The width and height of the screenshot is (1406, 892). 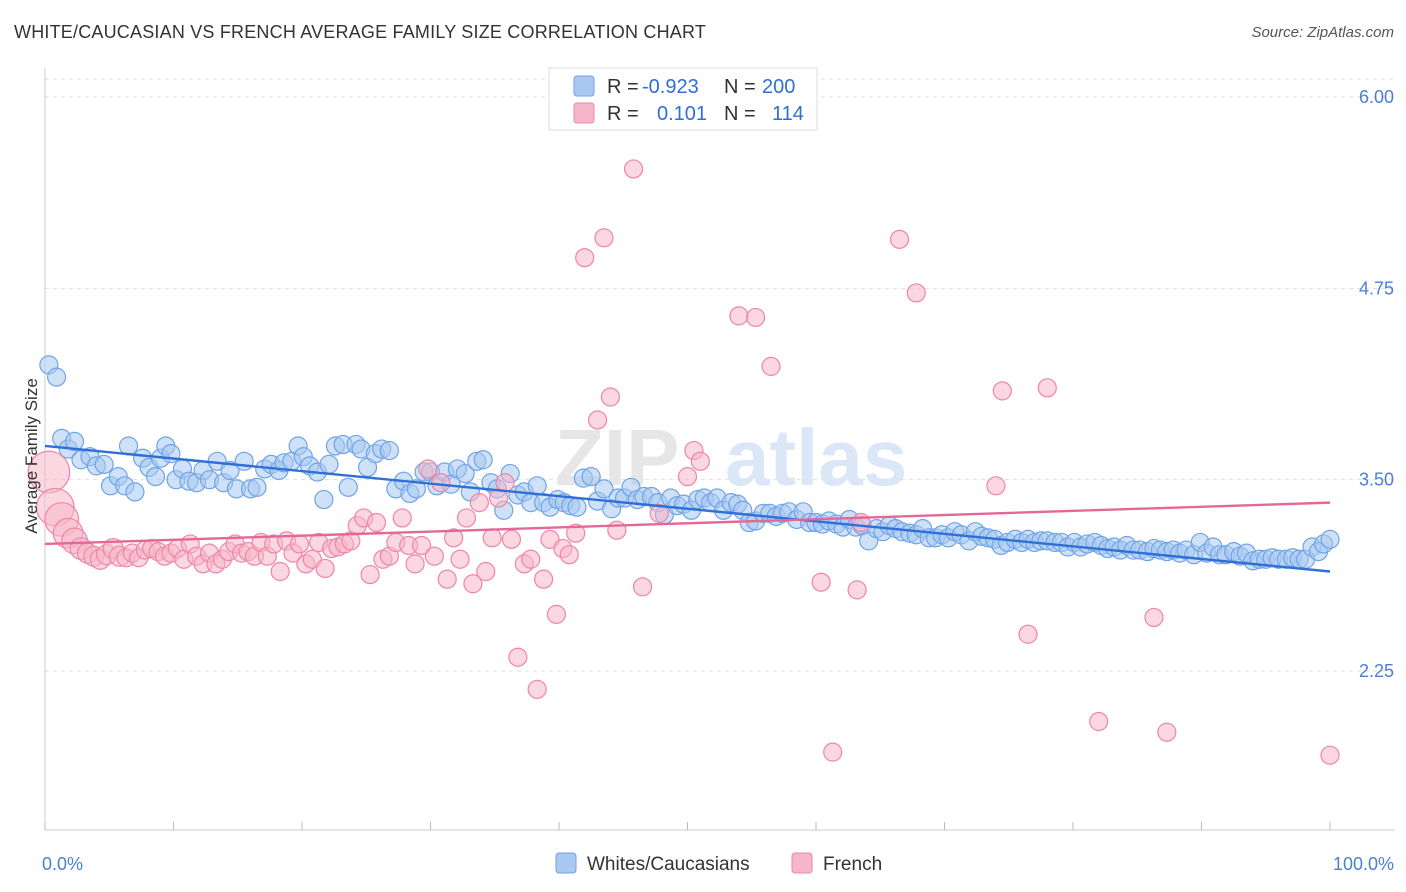 What do you see at coordinates (62, 864) in the screenshot?
I see `x-tick-label-min: 0.0%` at bounding box center [62, 864].